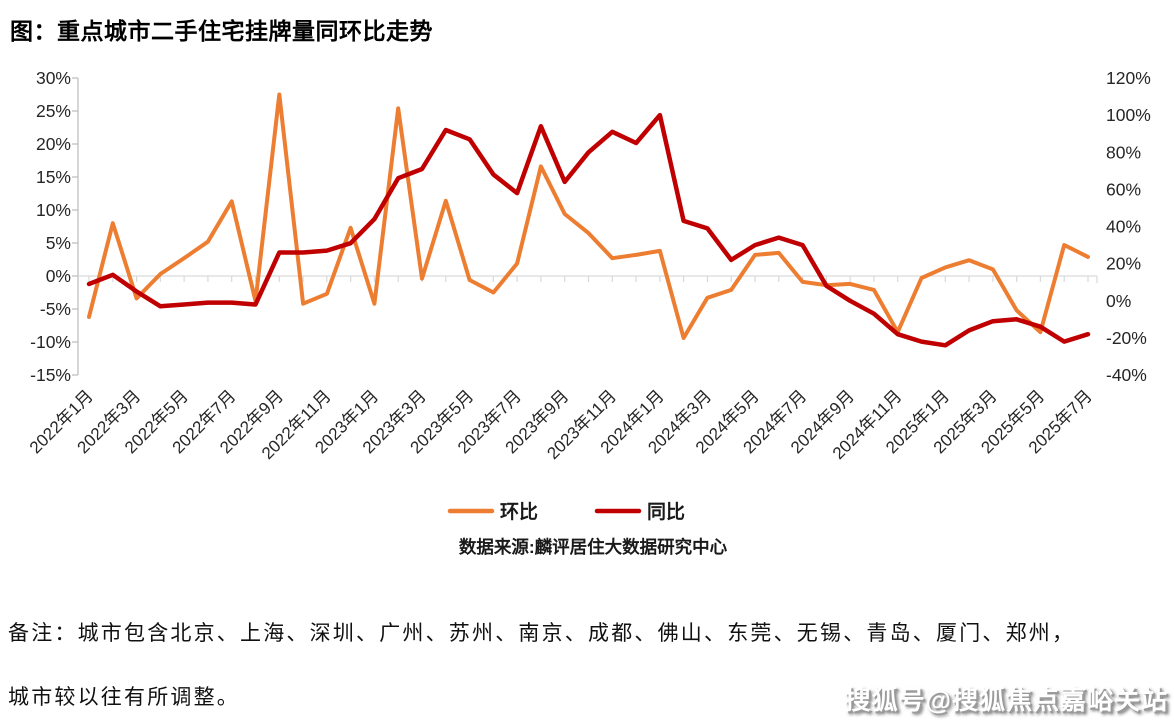  What do you see at coordinates (53, 111) in the screenshot?
I see `left-axis-label: 25%` at bounding box center [53, 111].